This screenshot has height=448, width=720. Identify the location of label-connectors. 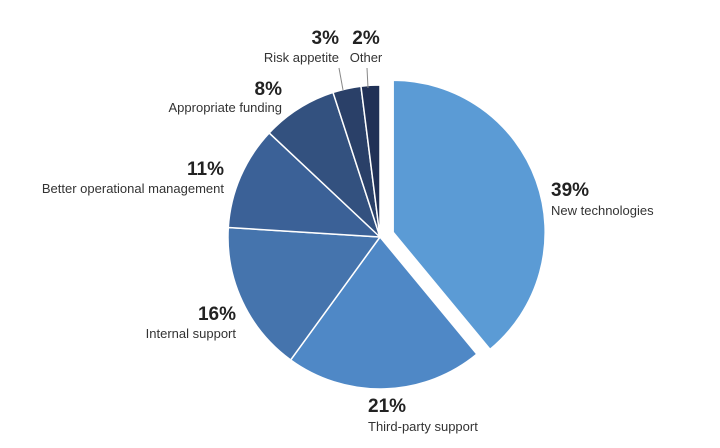
(353, 79).